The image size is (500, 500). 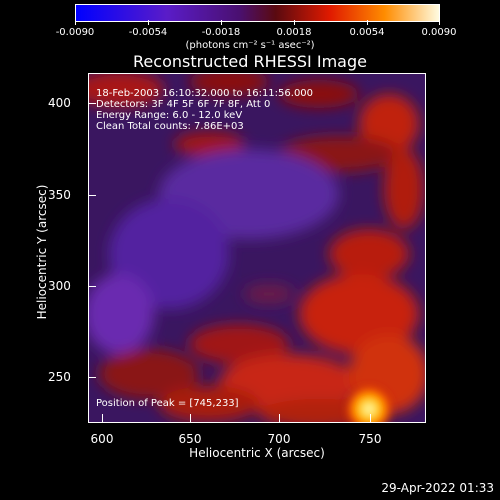 I want to click on colorbar-units: (photons cm⁻² s⁻¹ asec⁻²), so click(x=250, y=45).